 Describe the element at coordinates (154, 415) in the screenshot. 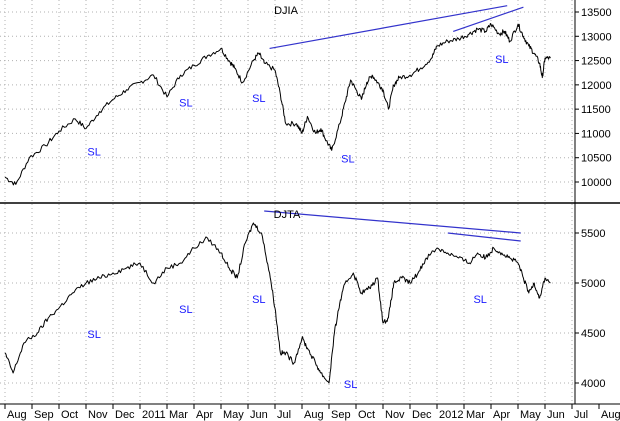

I see `x-tick-label: 2011` at that location.